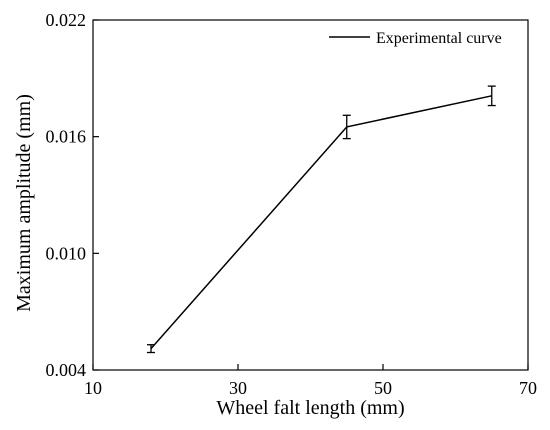 This screenshot has height=430, width=550. I want to click on legend: Experimental curve, so click(415, 38).